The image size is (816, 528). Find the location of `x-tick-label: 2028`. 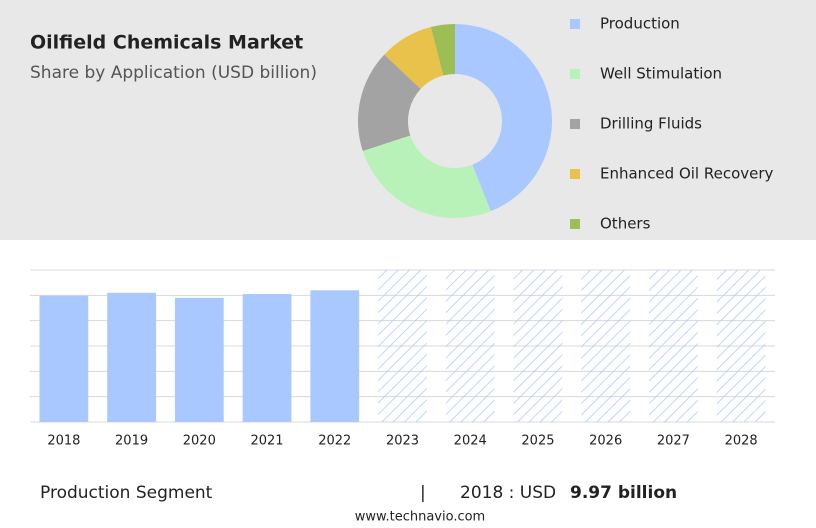

x-tick-label: 2028 is located at coordinates (741, 441).